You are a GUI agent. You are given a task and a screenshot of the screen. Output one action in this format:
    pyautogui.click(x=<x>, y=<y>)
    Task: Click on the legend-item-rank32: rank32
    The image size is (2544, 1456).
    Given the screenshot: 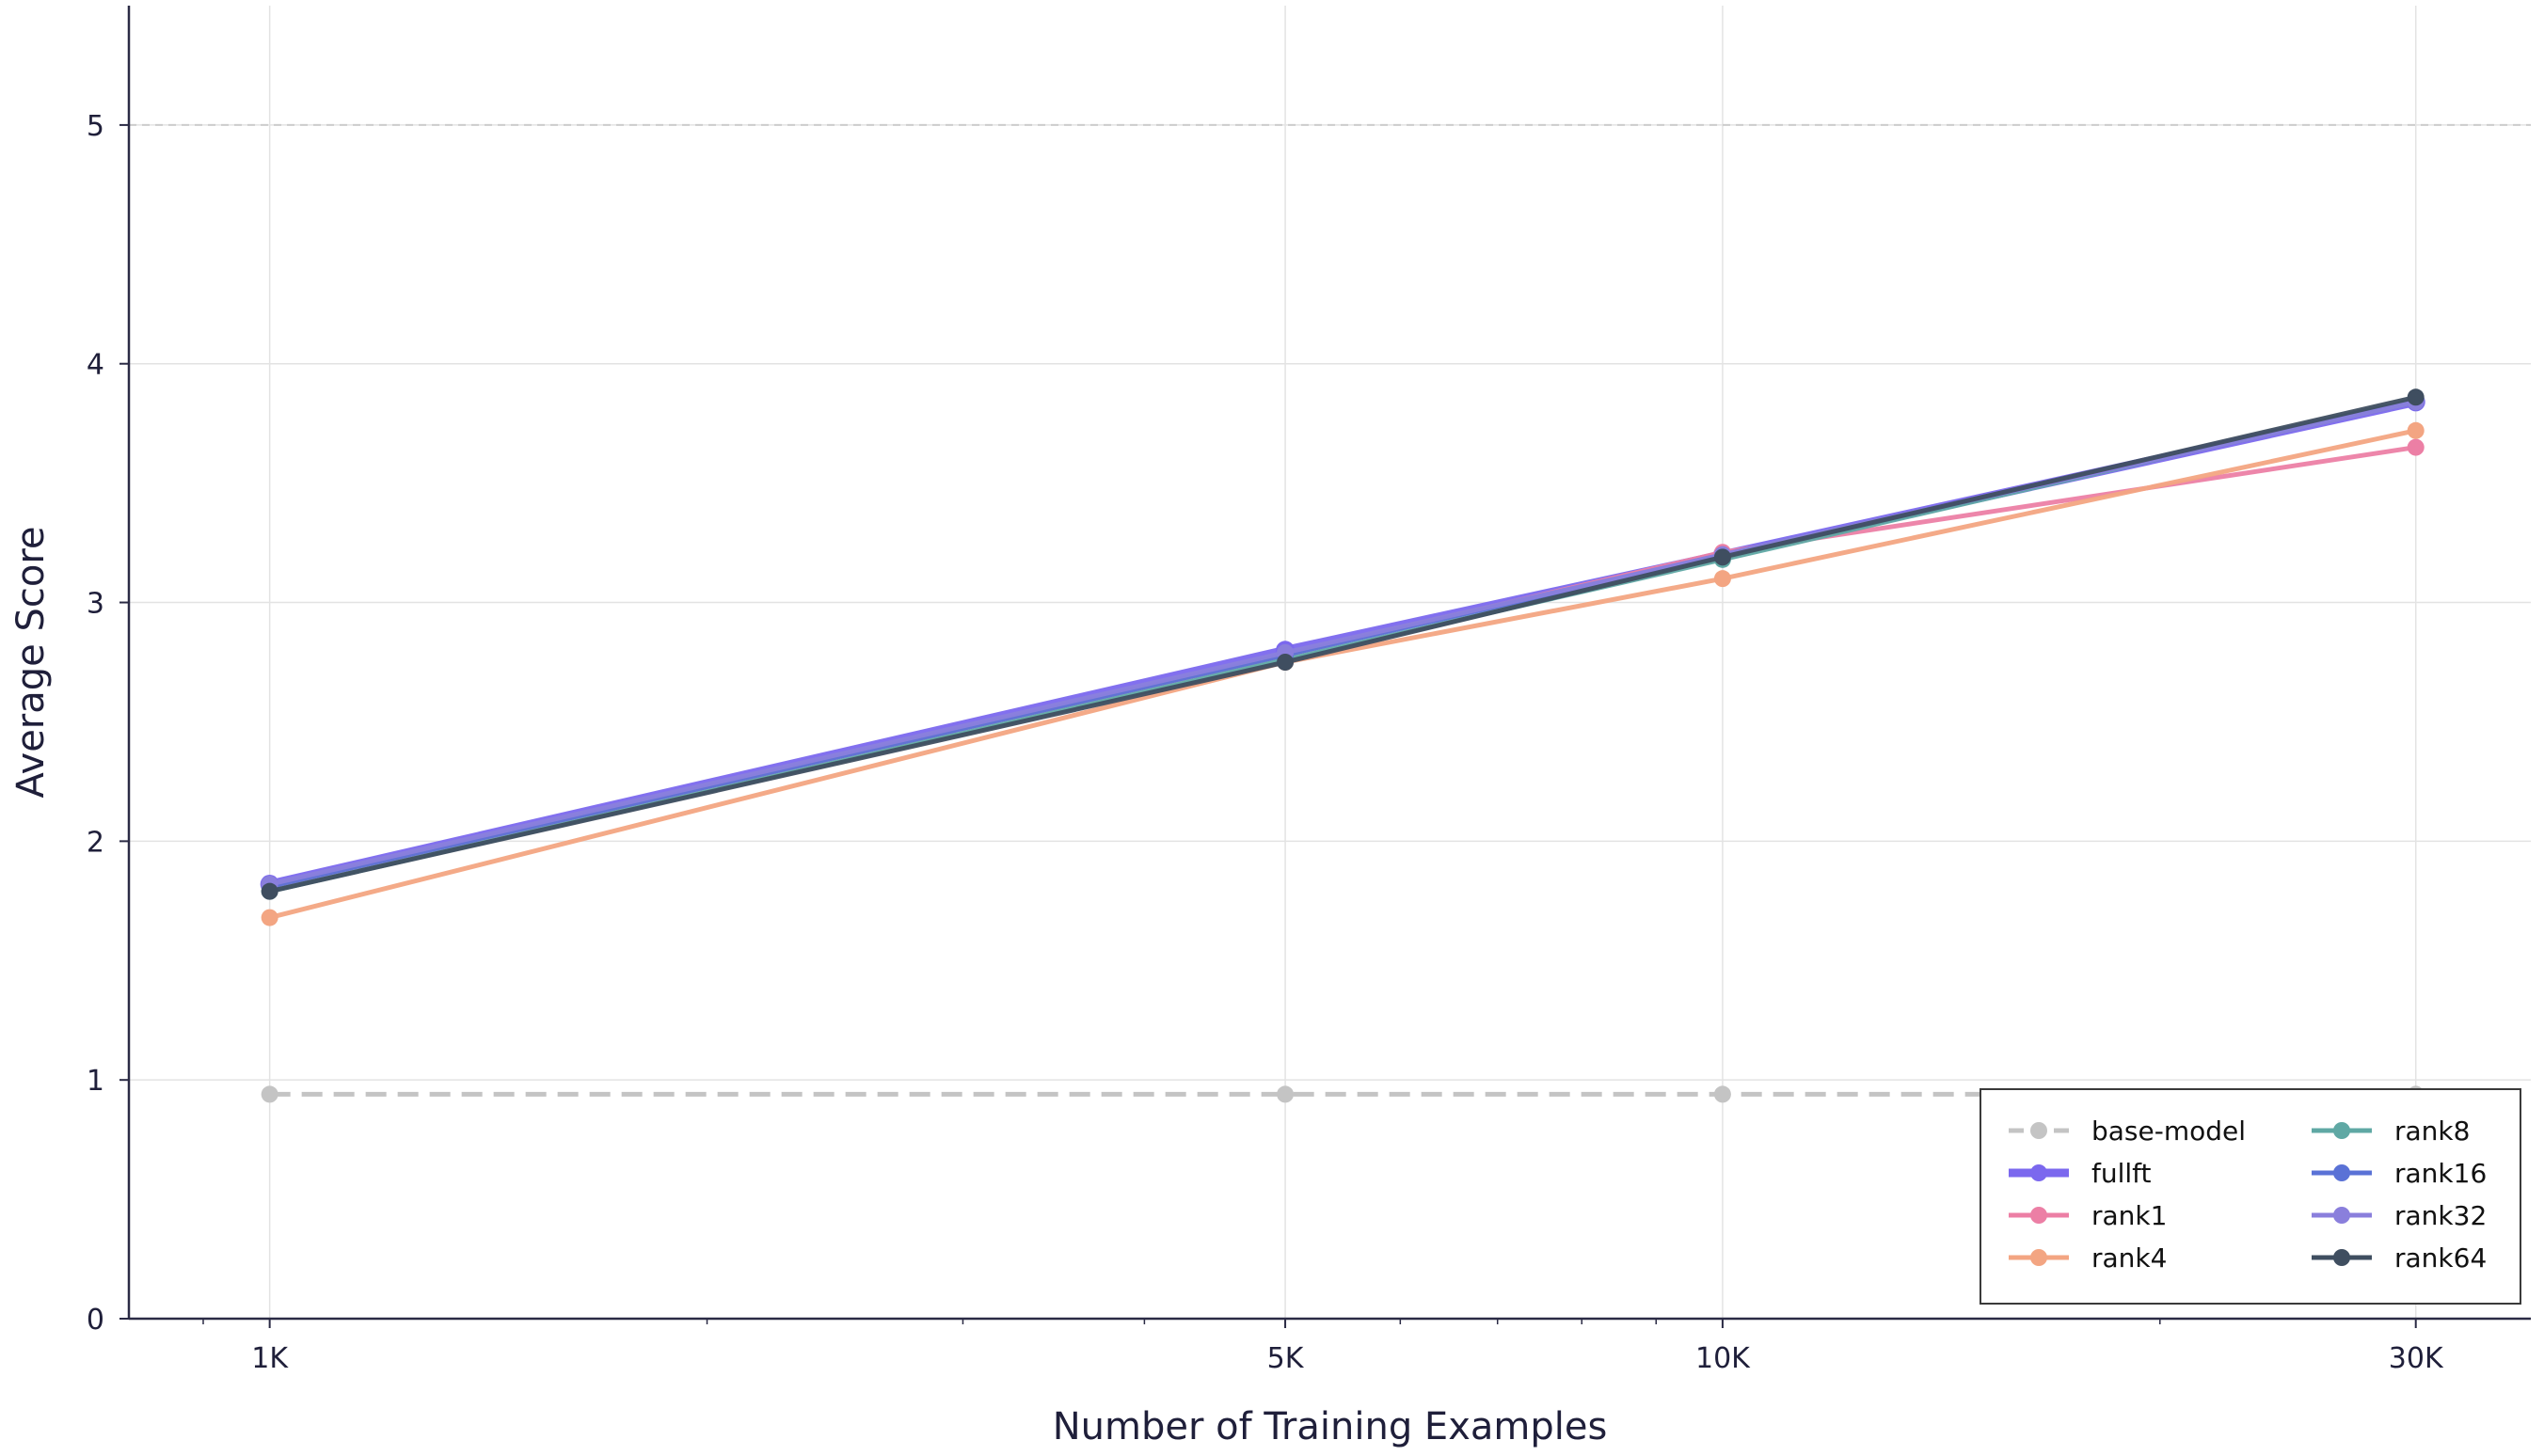 What is the action you would take?
    pyautogui.click(x=2399, y=1215)
    